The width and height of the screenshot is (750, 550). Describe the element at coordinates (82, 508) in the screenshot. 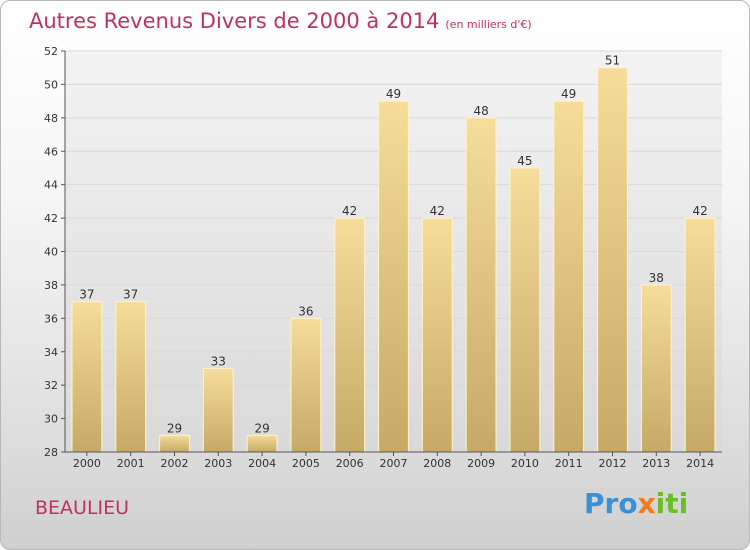

I see `location-label: BEAULIEU` at that location.